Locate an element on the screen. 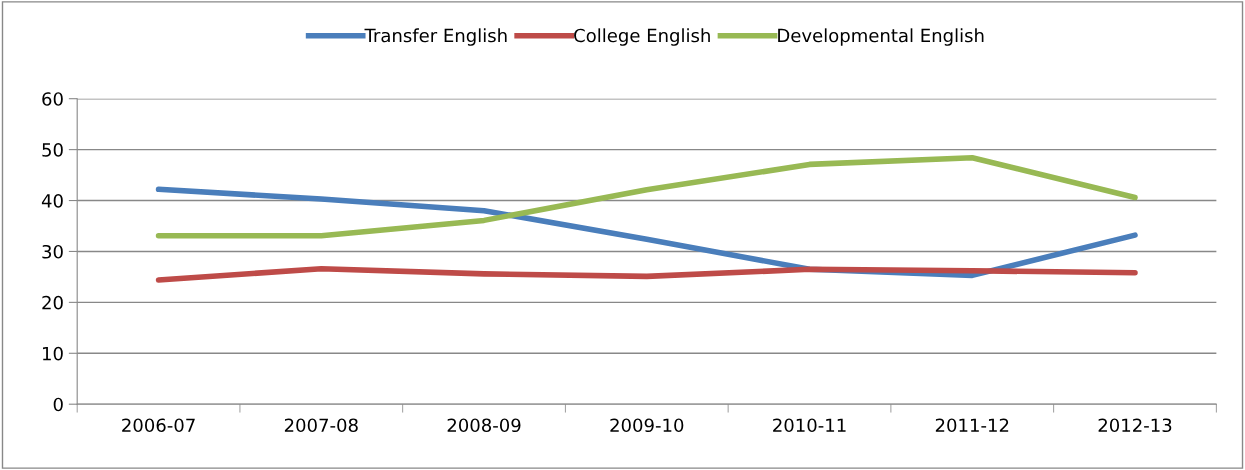 The image size is (1245, 470). y-tick-label: 20 is located at coordinates (52, 302).